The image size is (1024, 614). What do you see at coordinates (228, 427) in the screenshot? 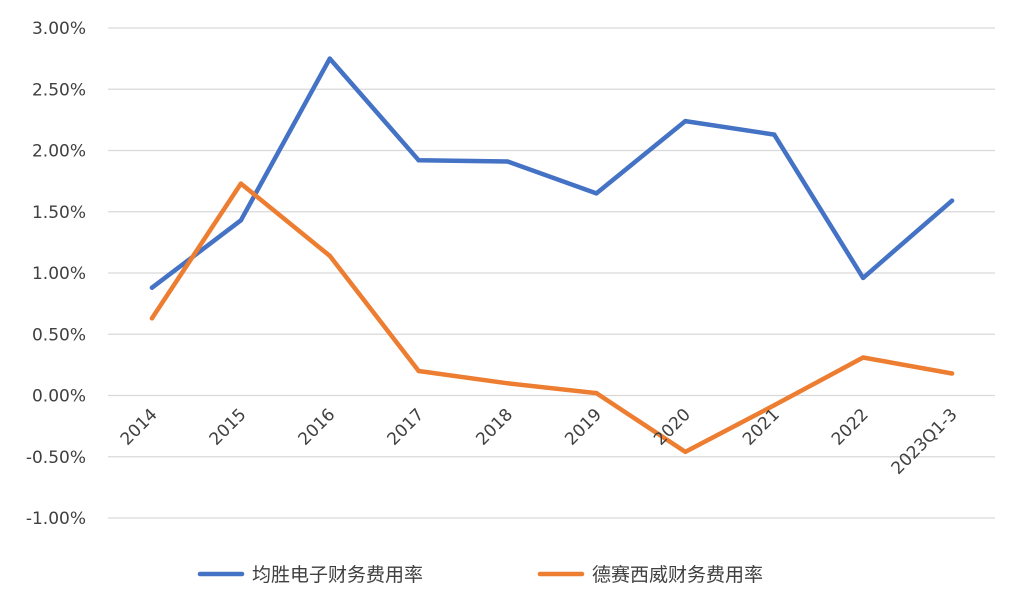
I see `x-tick-label: 2015` at bounding box center [228, 427].